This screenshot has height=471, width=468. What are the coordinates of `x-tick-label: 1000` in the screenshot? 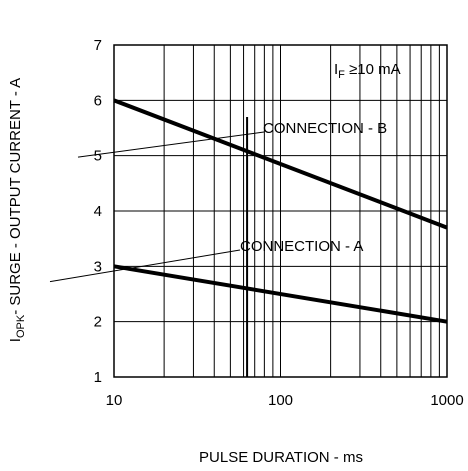 It's located at (446, 400).